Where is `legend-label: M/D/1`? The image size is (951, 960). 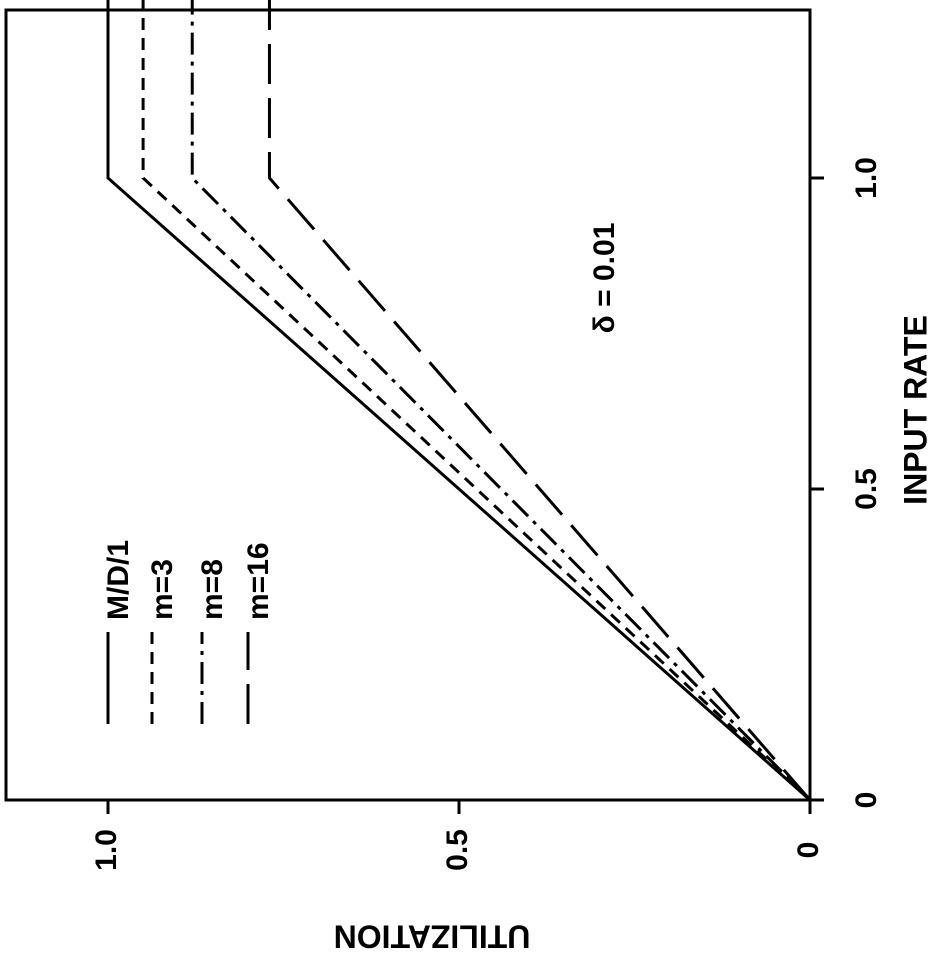 legend-label: M/D/1 is located at coordinates (118, 580).